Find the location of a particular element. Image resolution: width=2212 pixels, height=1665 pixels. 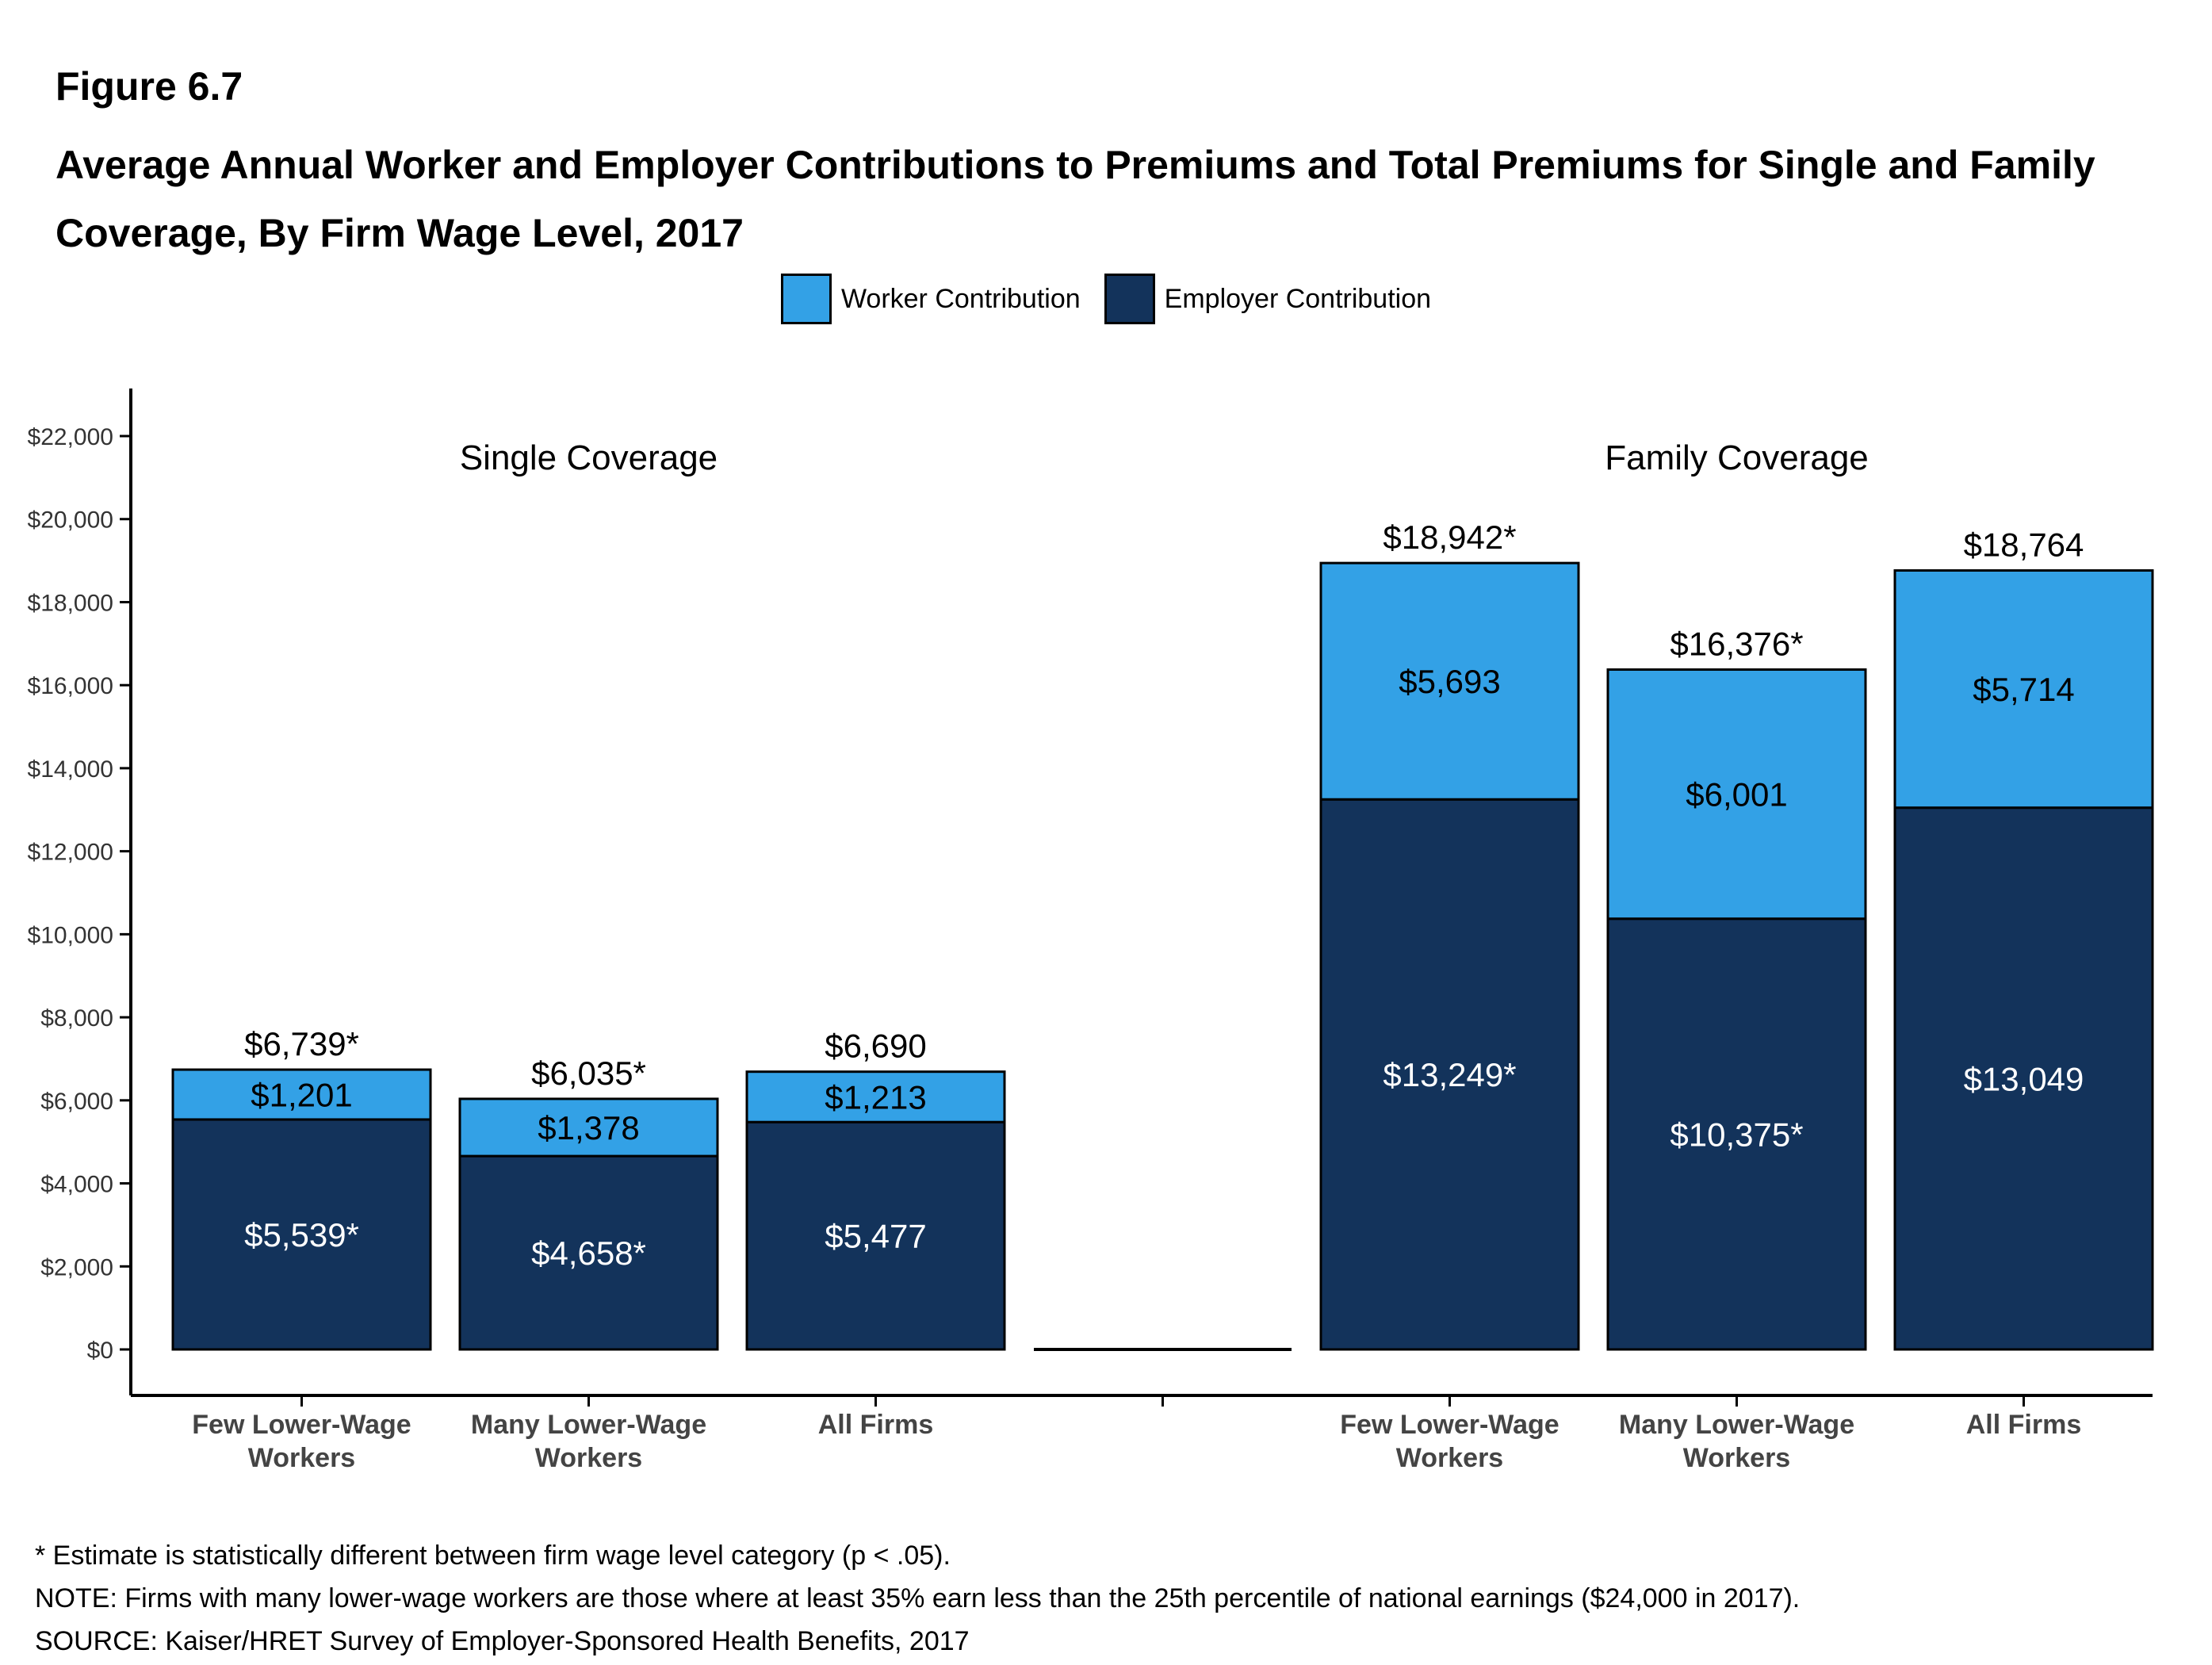

worker-value-label: $5,714 is located at coordinates (2023, 689).